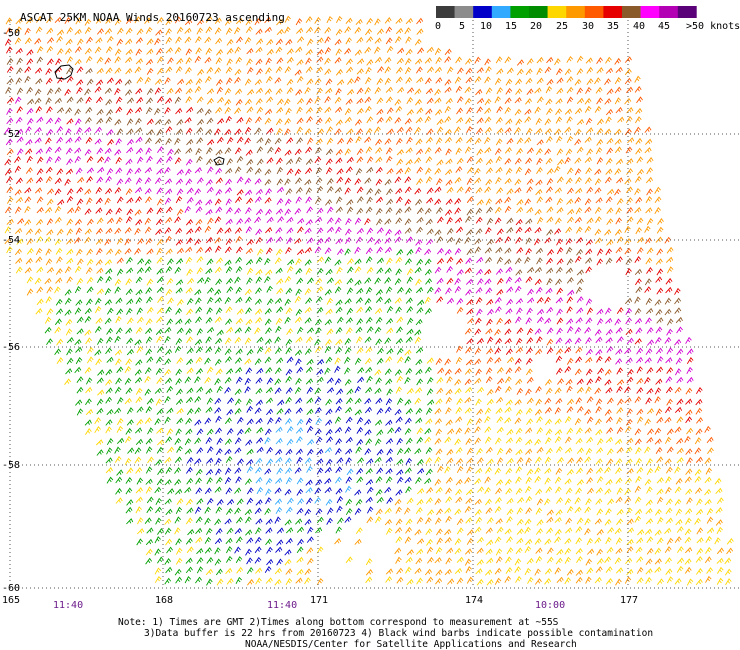 This screenshot has height=650, width=740. What do you see at coordinates (11, 347) in the screenshot?
I see `lat-label: -56` at bounding box center [11, 347].